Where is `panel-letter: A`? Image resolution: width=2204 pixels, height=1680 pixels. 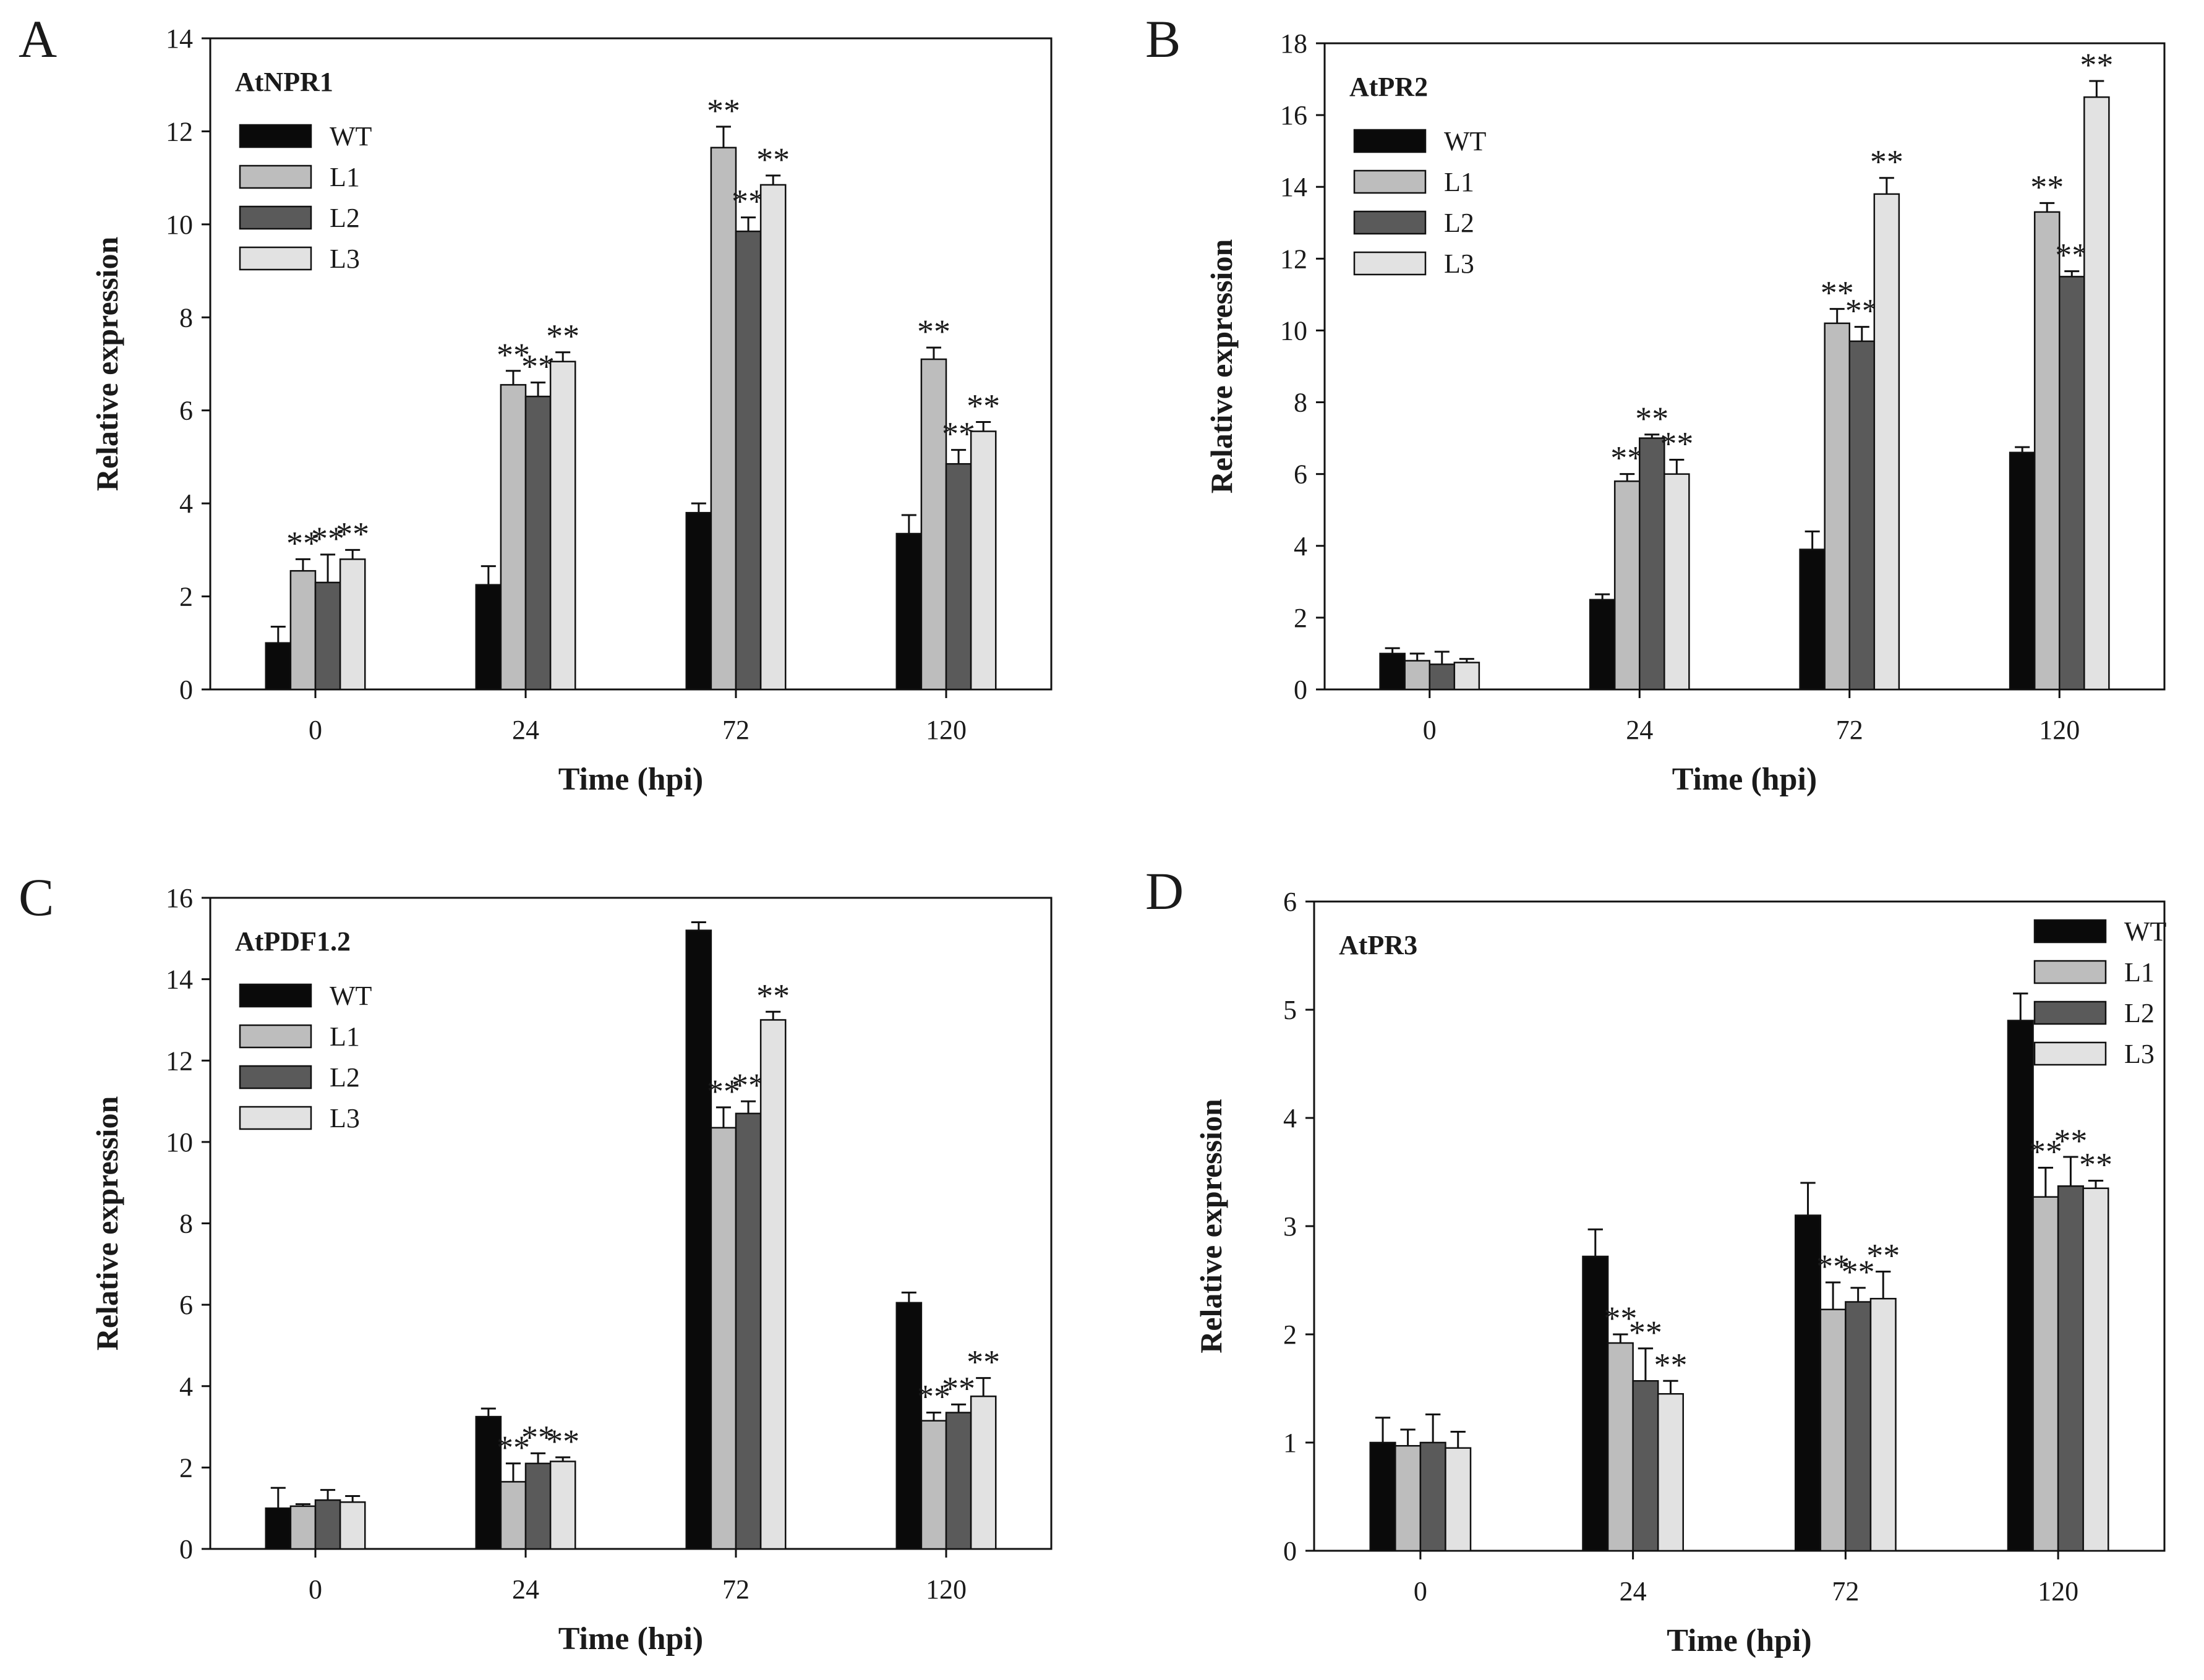
panel-letter: A is located at coordinates (38, 39).